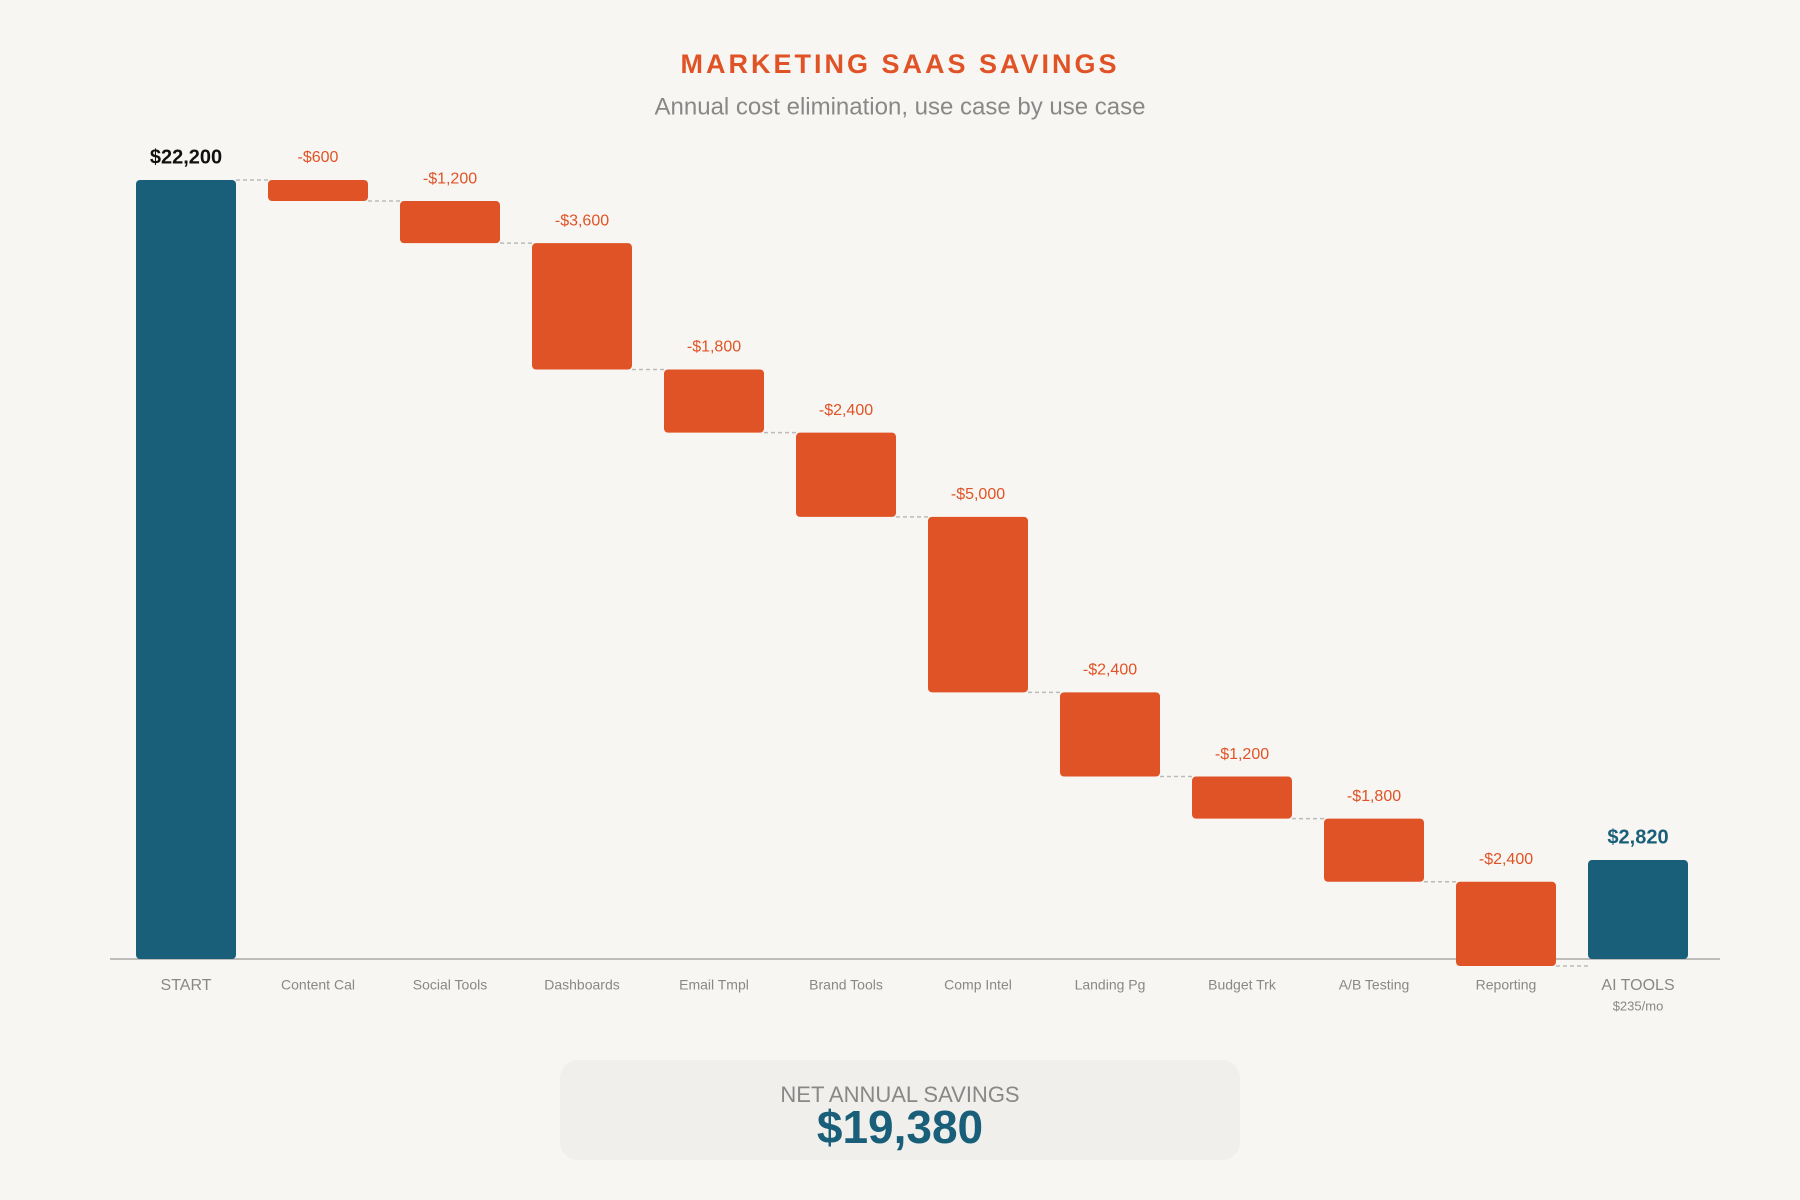 This screenshot has height=1200, width=1800. What do you see at coordinates (978, 494) in the screenshot?
I see `value-label: -$5,000` at bounding box center [978, 494].